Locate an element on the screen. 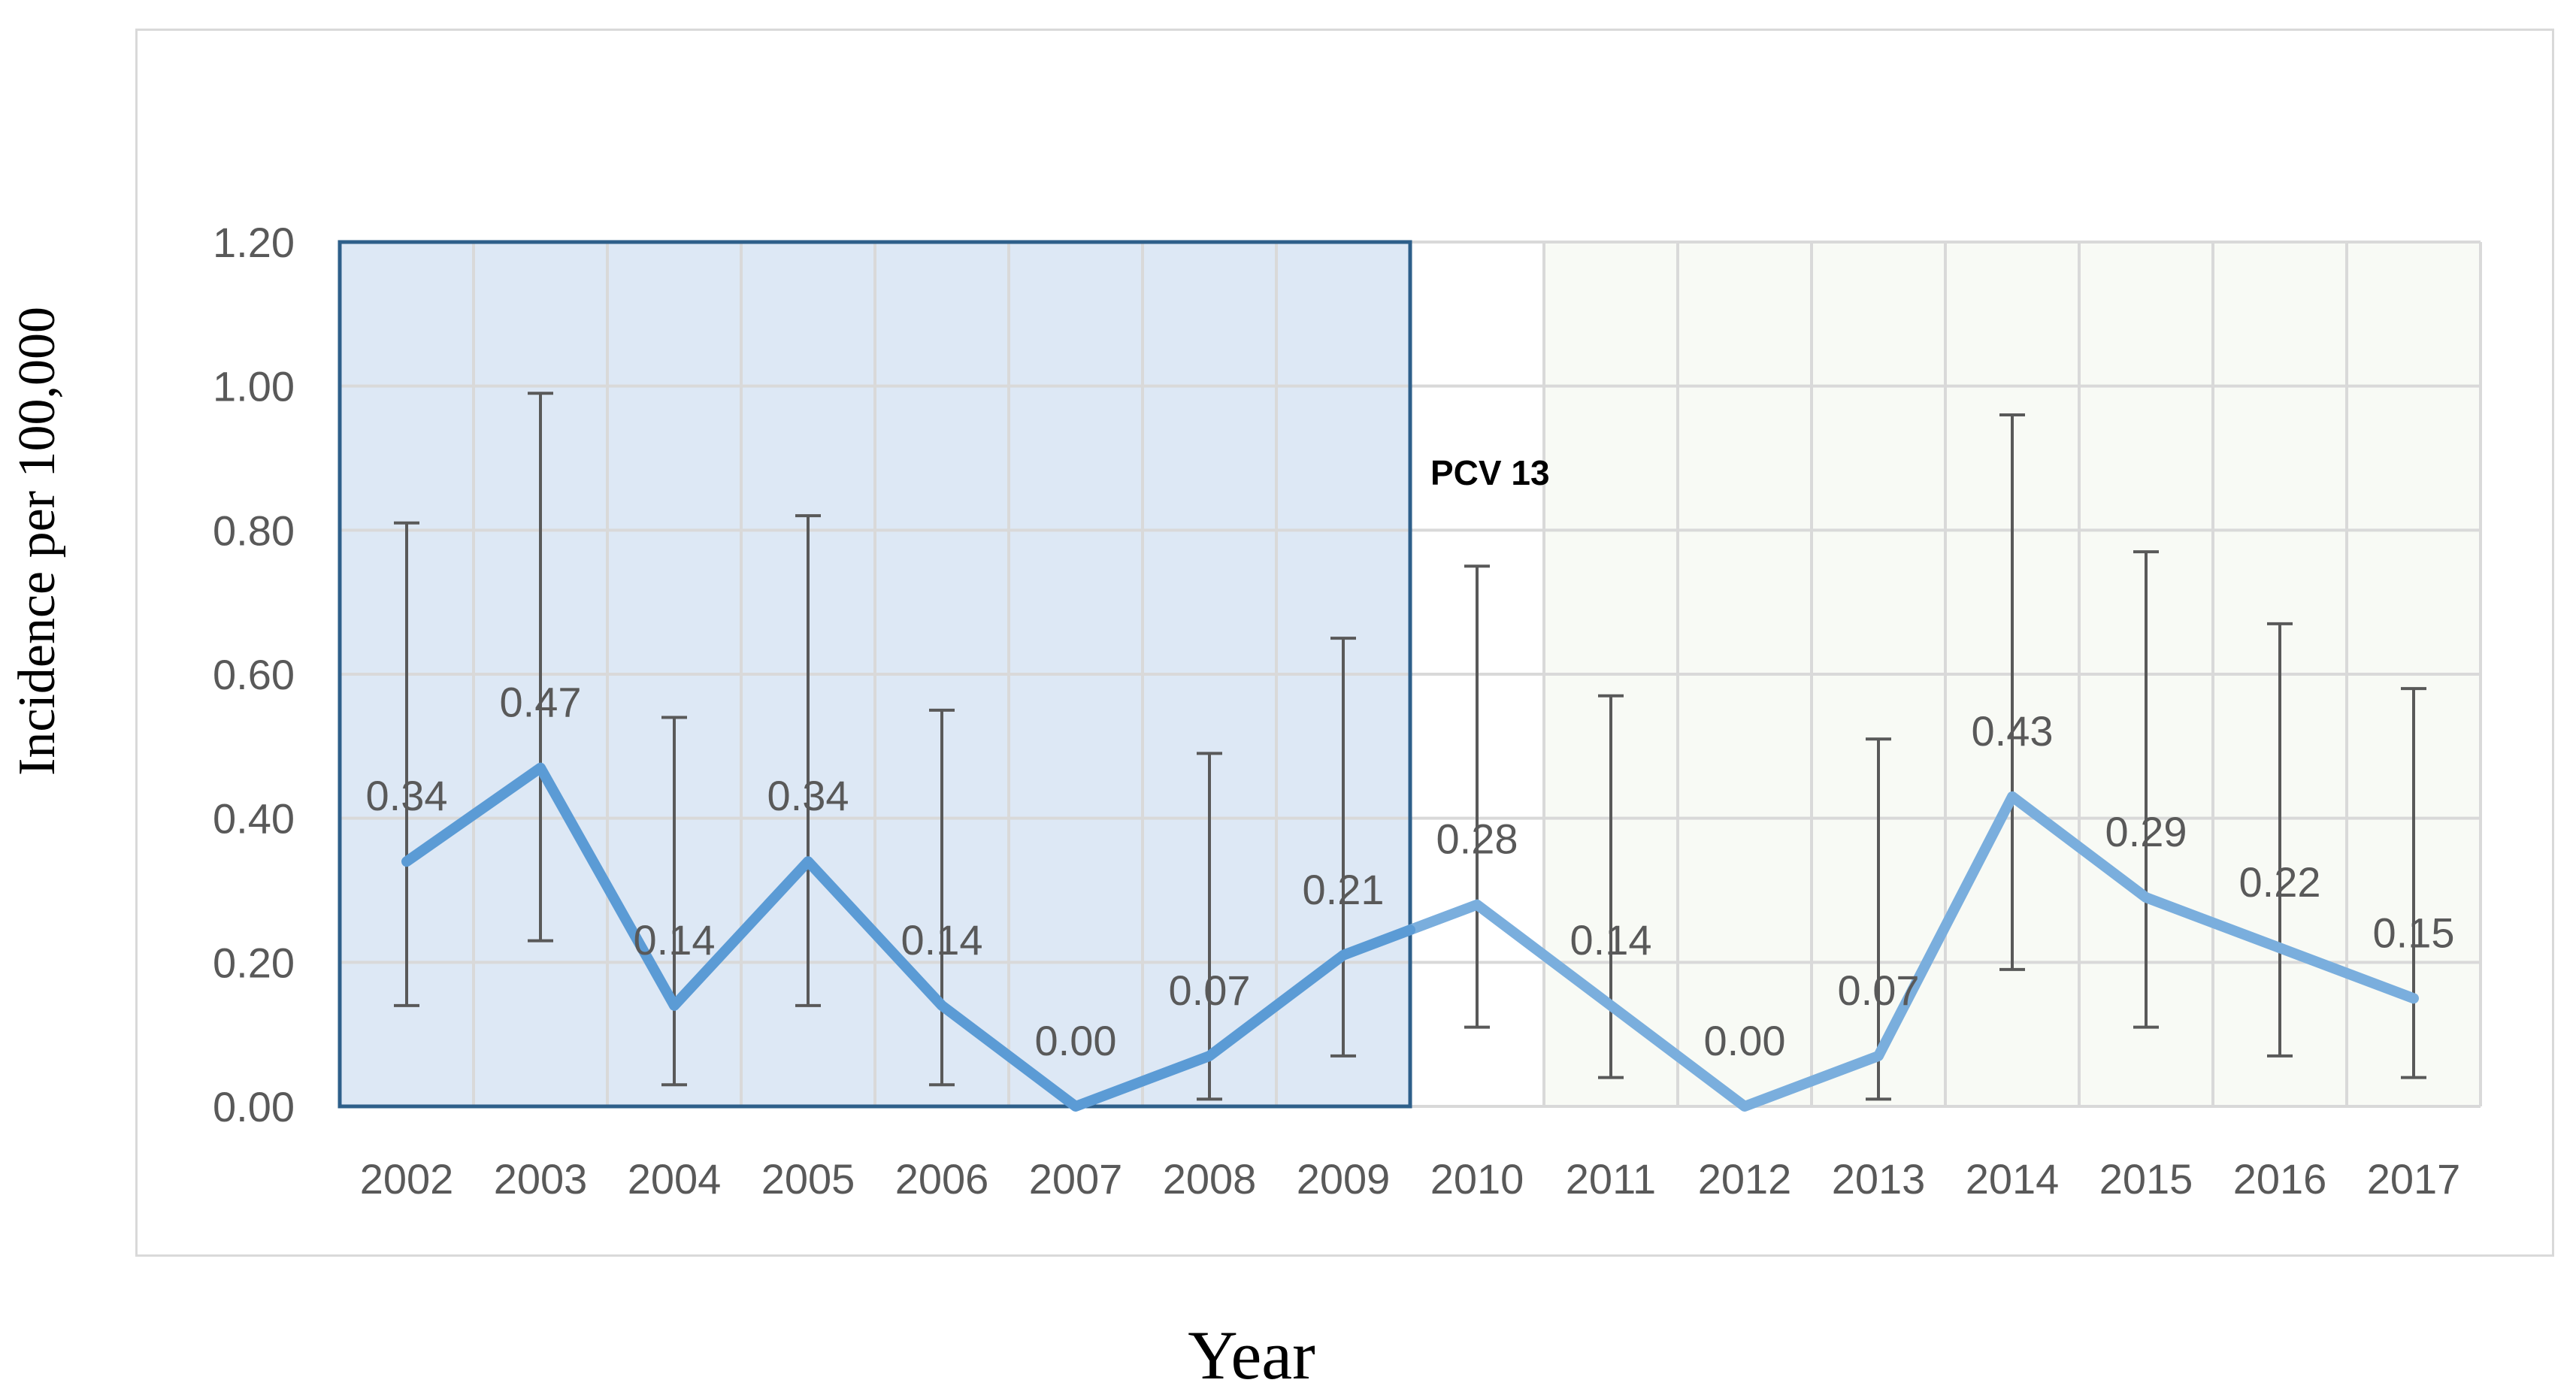  y-tick-label: 1.20 is located at coordinates (254, 243).